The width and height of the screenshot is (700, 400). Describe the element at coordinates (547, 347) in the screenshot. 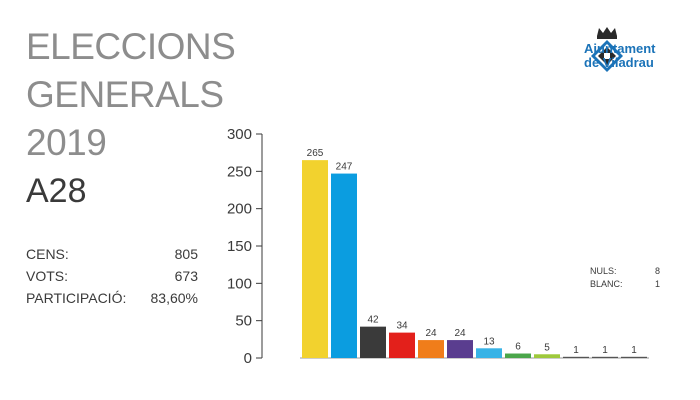

I see `bar-value-label: 5` at that location.